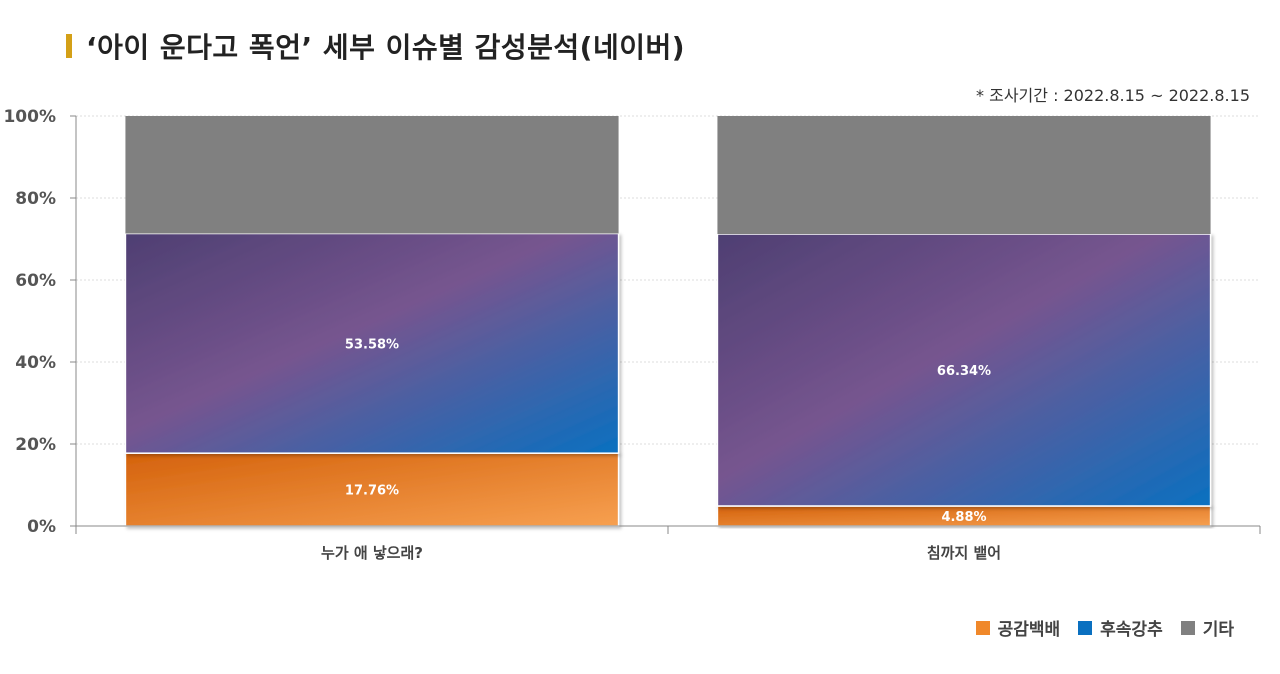 The height and width of the screenshot is (674, 1280). What do you see at coordinates (1218, 630) in the screenshot?
I see `legend-label-other: 기타` at bounding box center [1218, 630].